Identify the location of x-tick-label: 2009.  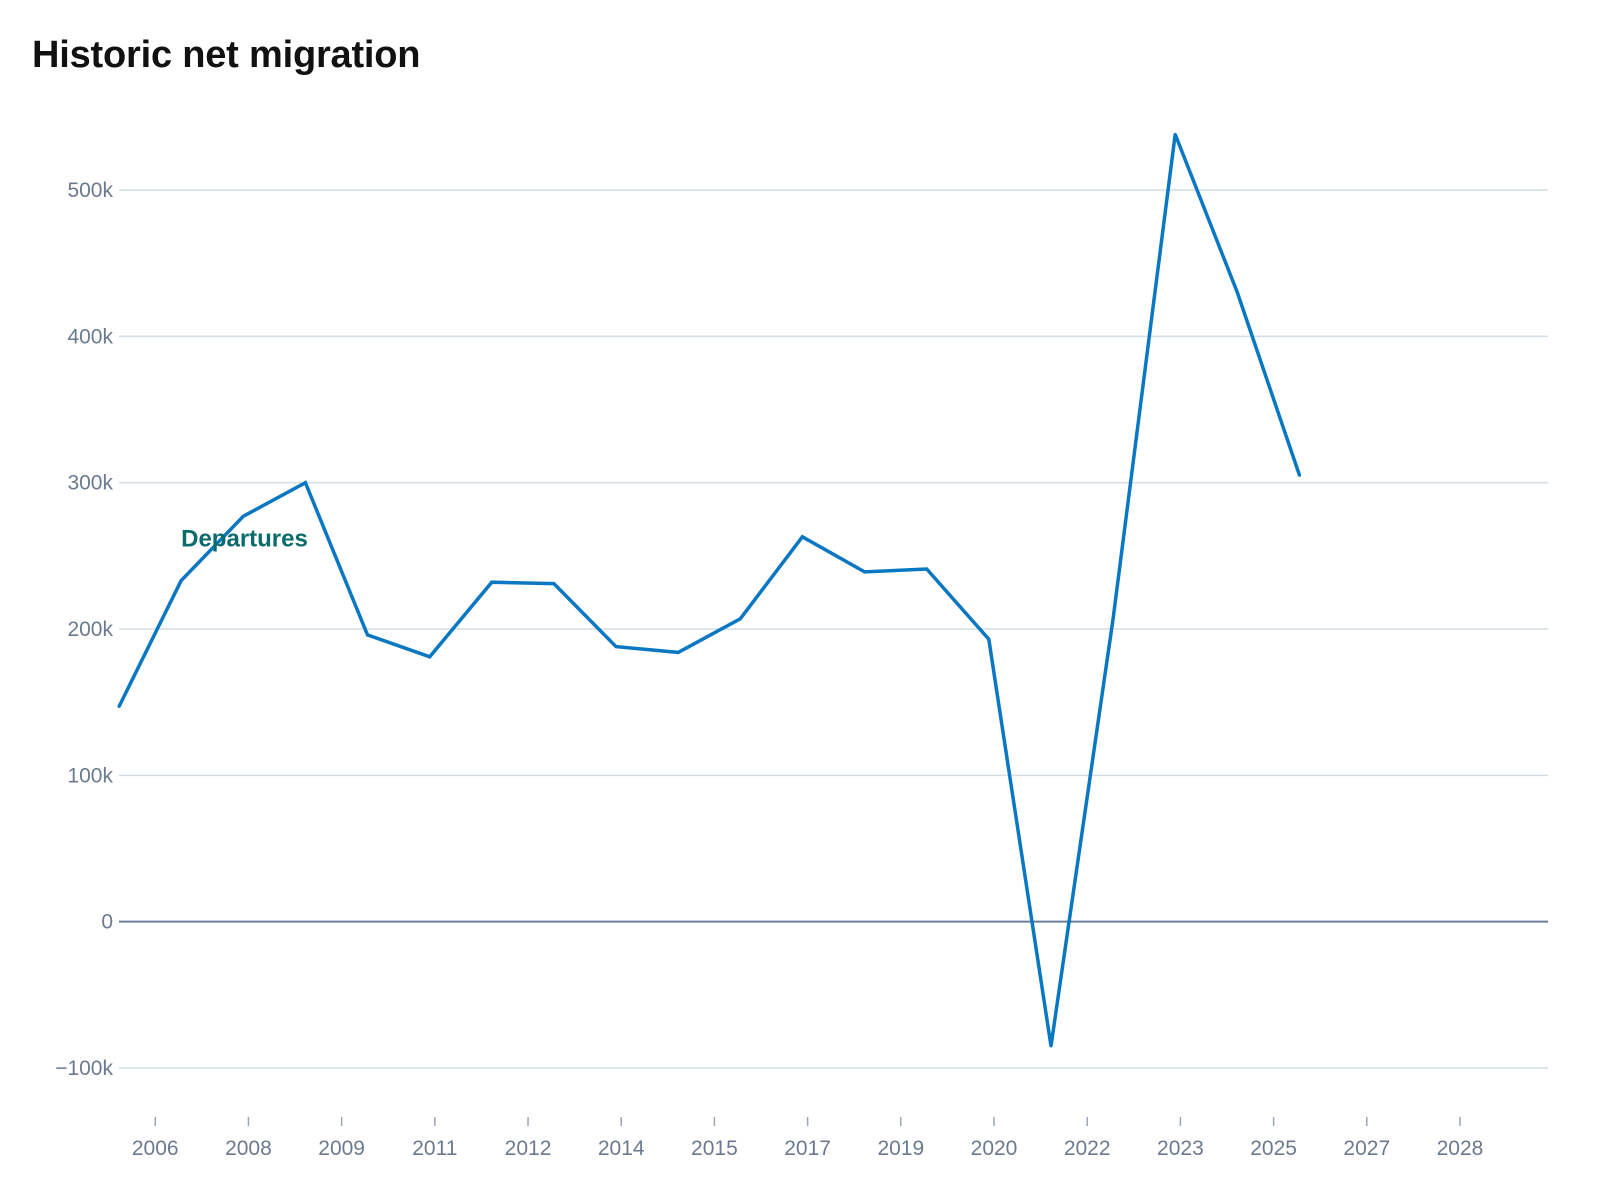
(341, 1148).